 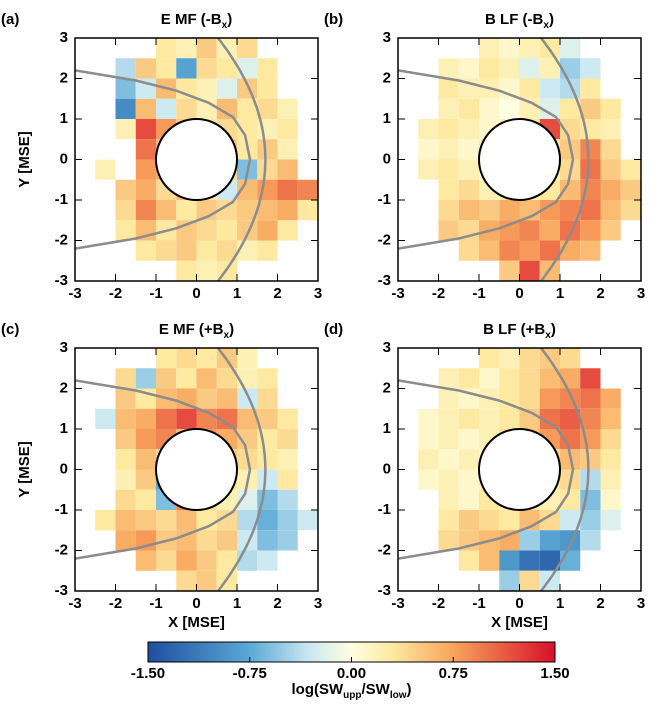 What do you see at coordinates (61, 590) in the screenshot?
I see `y-tick-label: -3` at bounding box center [61, 590].